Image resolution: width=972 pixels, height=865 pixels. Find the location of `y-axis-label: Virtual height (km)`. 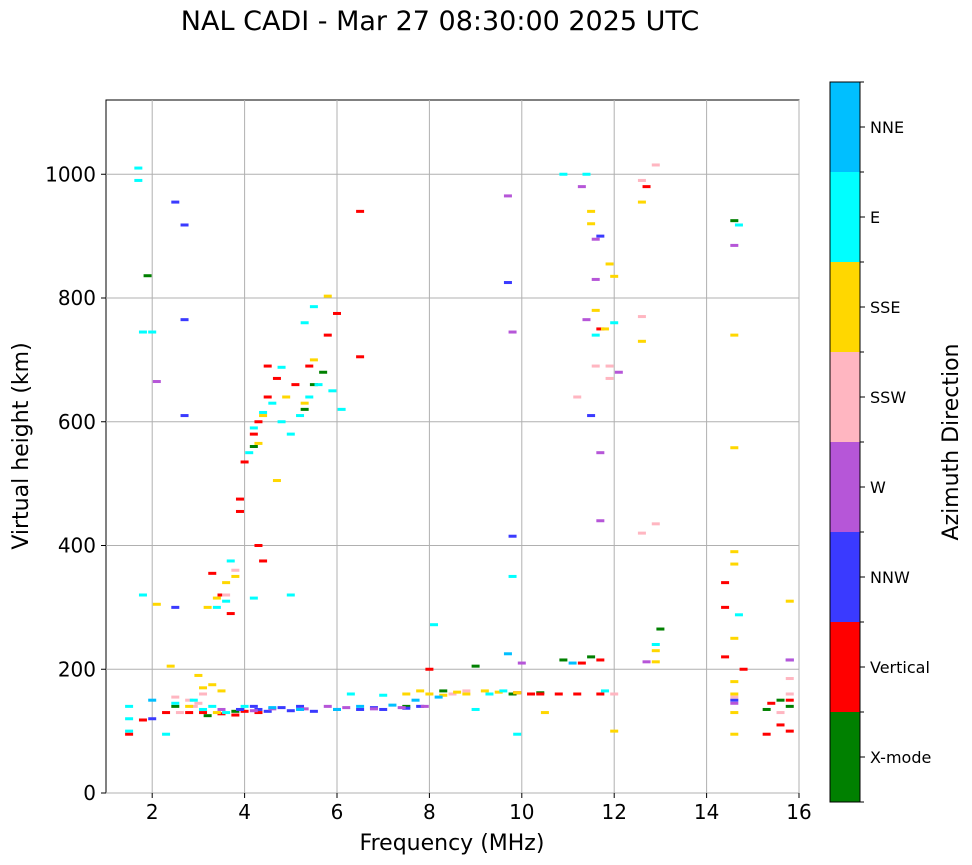

y-axis-label: Virtual height (km) is located at coordinates (21, 445).